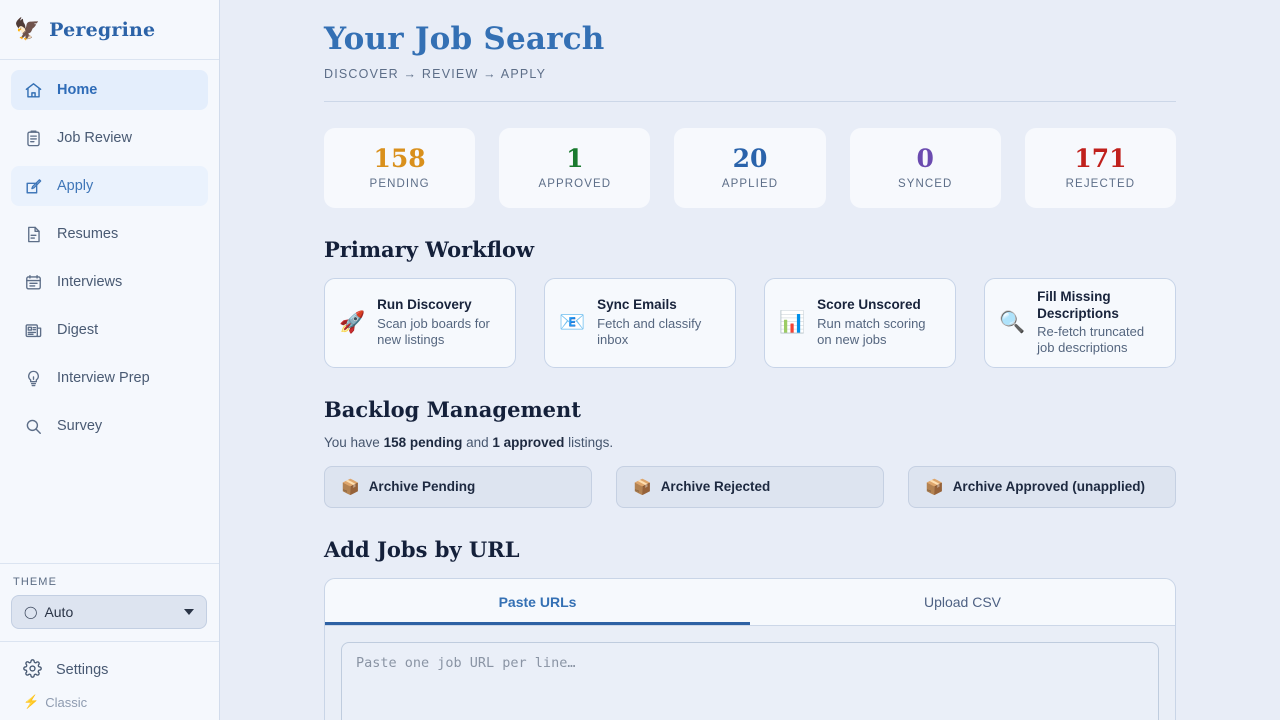  Describe the element at coordinates (477, 442) in the screenshot. I see `backlog-summary-mid: and` at that location.